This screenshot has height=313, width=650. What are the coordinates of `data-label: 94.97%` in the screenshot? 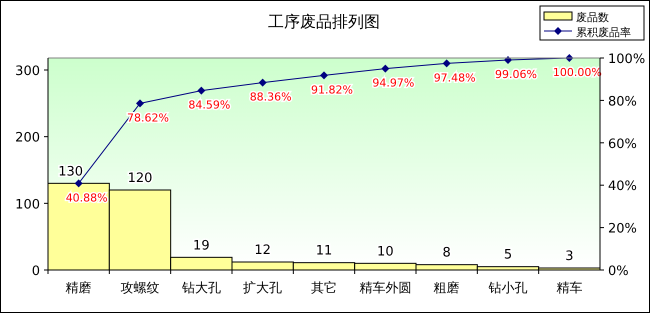 It's located at (393, 83).